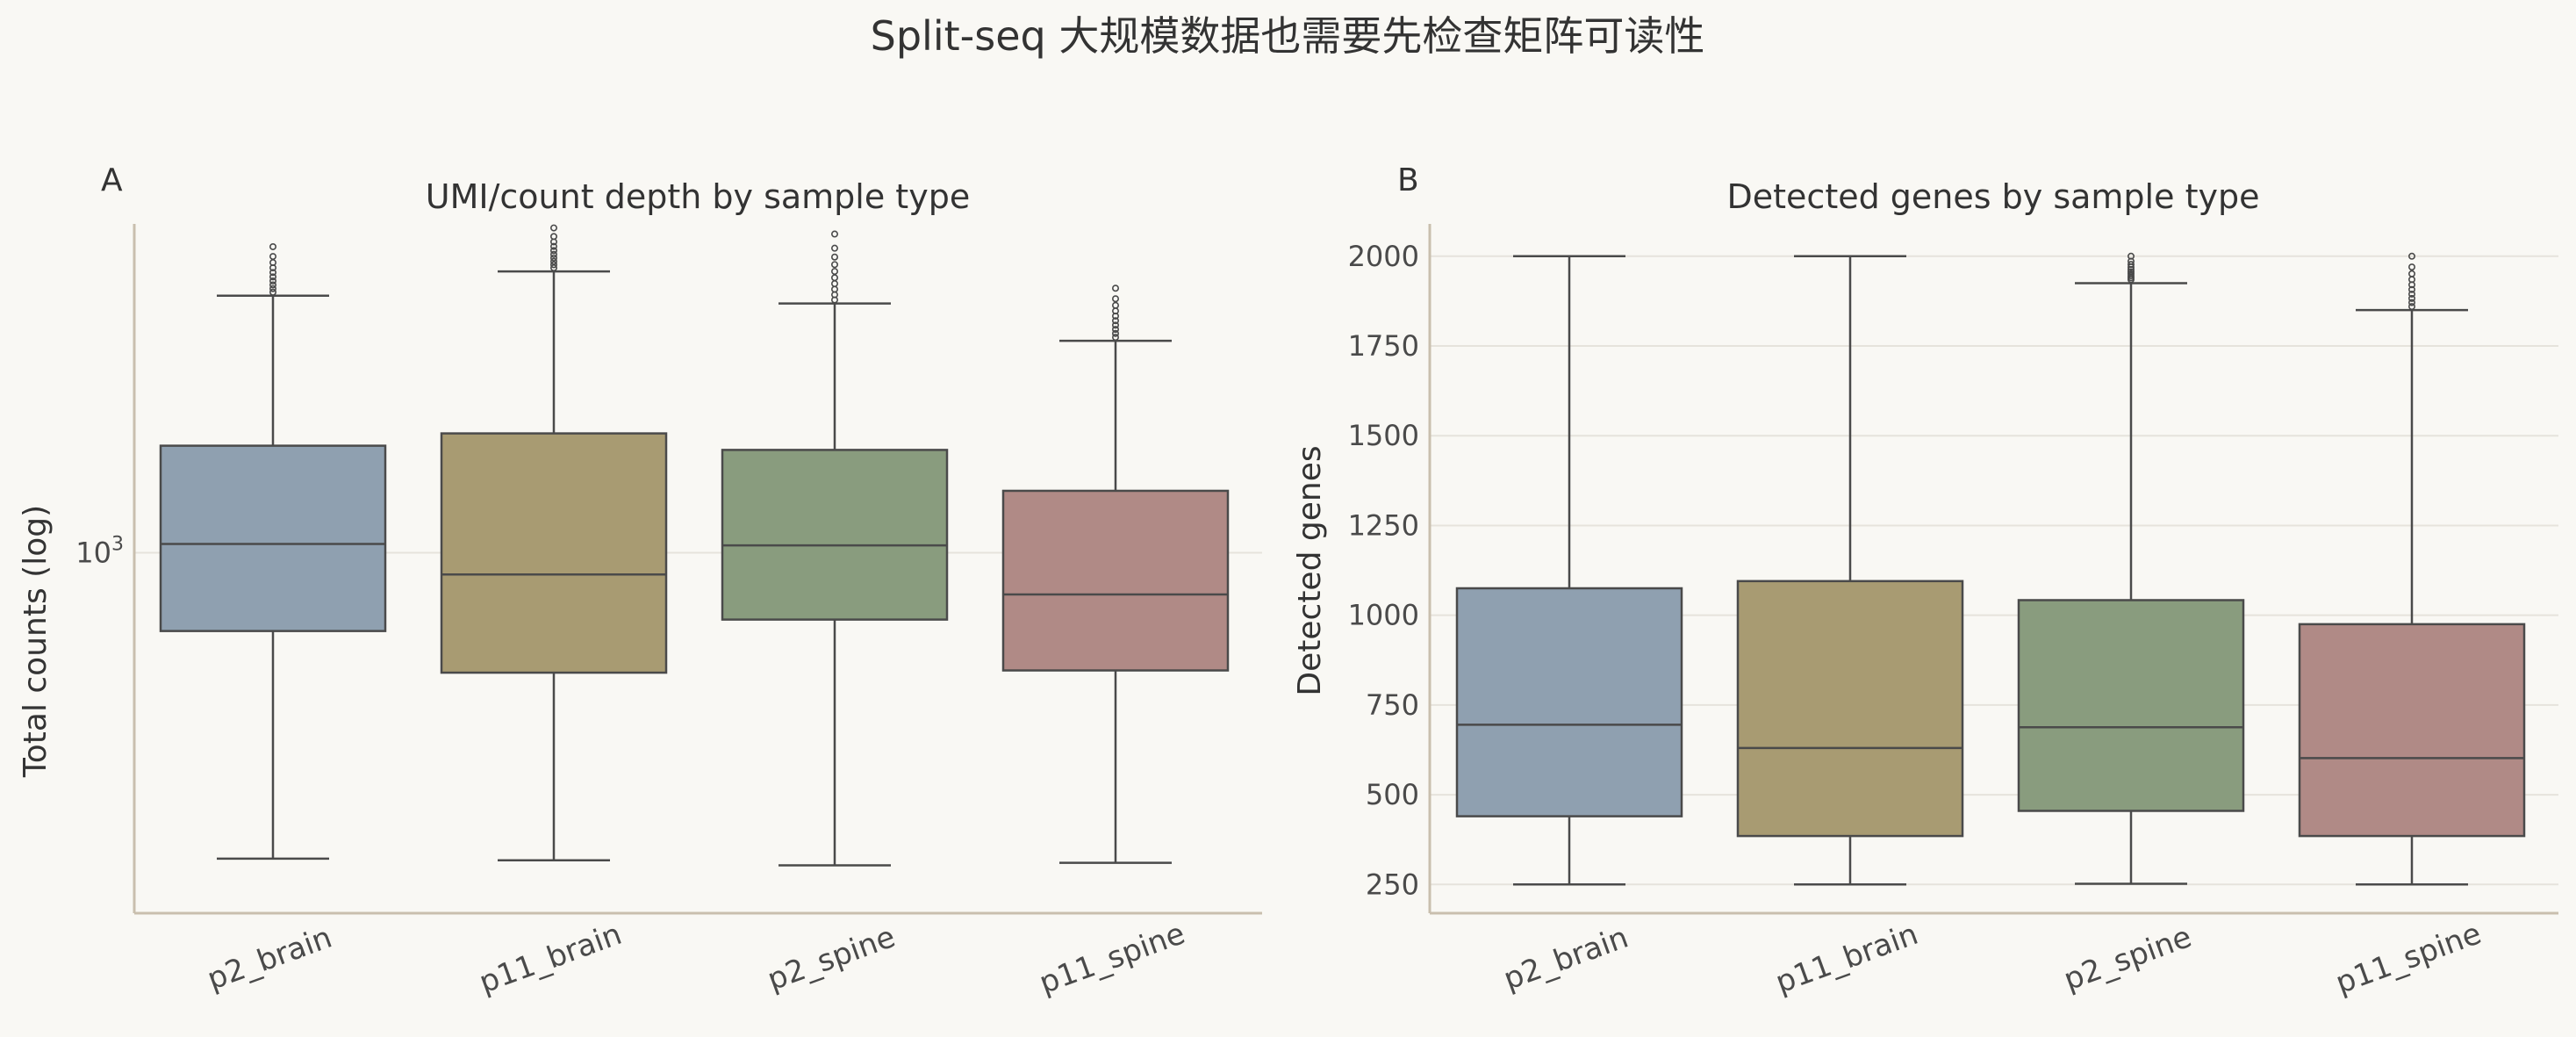 The width and height of the screenshot is (2576, 1037). What do you see at coordinates (1383, 256) in the screenshot?
I see `y-tick-label: 2000` at bounding box center [1383, 256].